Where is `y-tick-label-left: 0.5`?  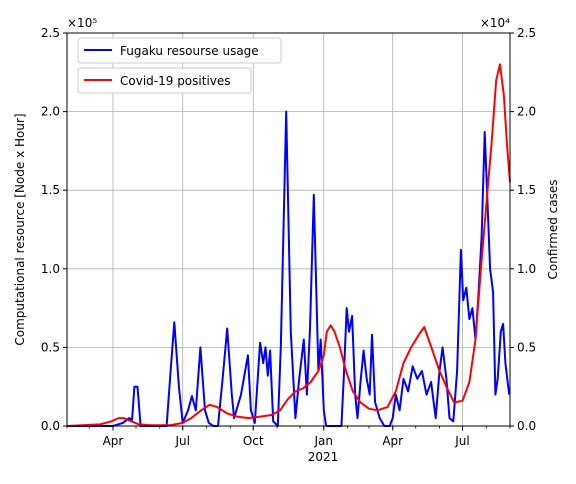
y-tick-label-left: 0.5 is located at coordinates (50, 347).